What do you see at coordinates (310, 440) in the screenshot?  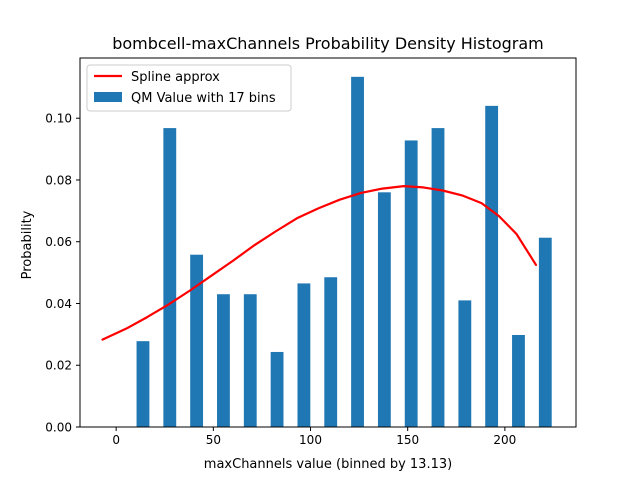 I see `x-tick-label: 100` at bounding box center [310, 440].